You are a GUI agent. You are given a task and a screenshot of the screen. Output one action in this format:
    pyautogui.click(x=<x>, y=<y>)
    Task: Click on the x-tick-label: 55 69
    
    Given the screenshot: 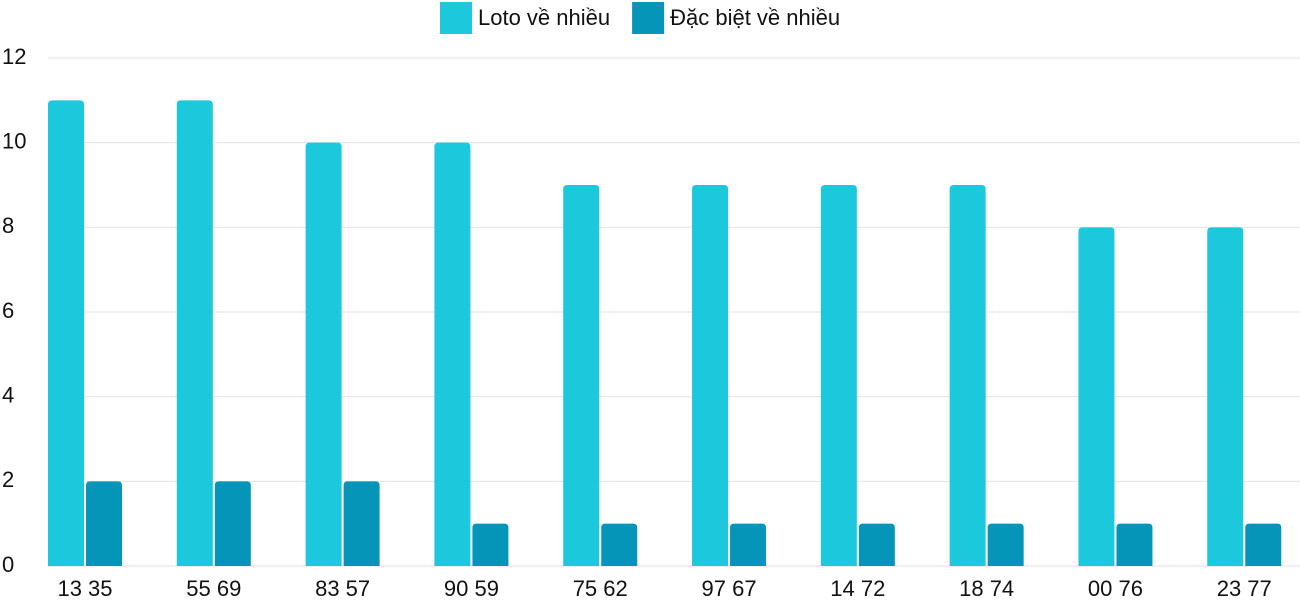 What is the action you would take?
    pyautogui.click(x=213, y=588)
    